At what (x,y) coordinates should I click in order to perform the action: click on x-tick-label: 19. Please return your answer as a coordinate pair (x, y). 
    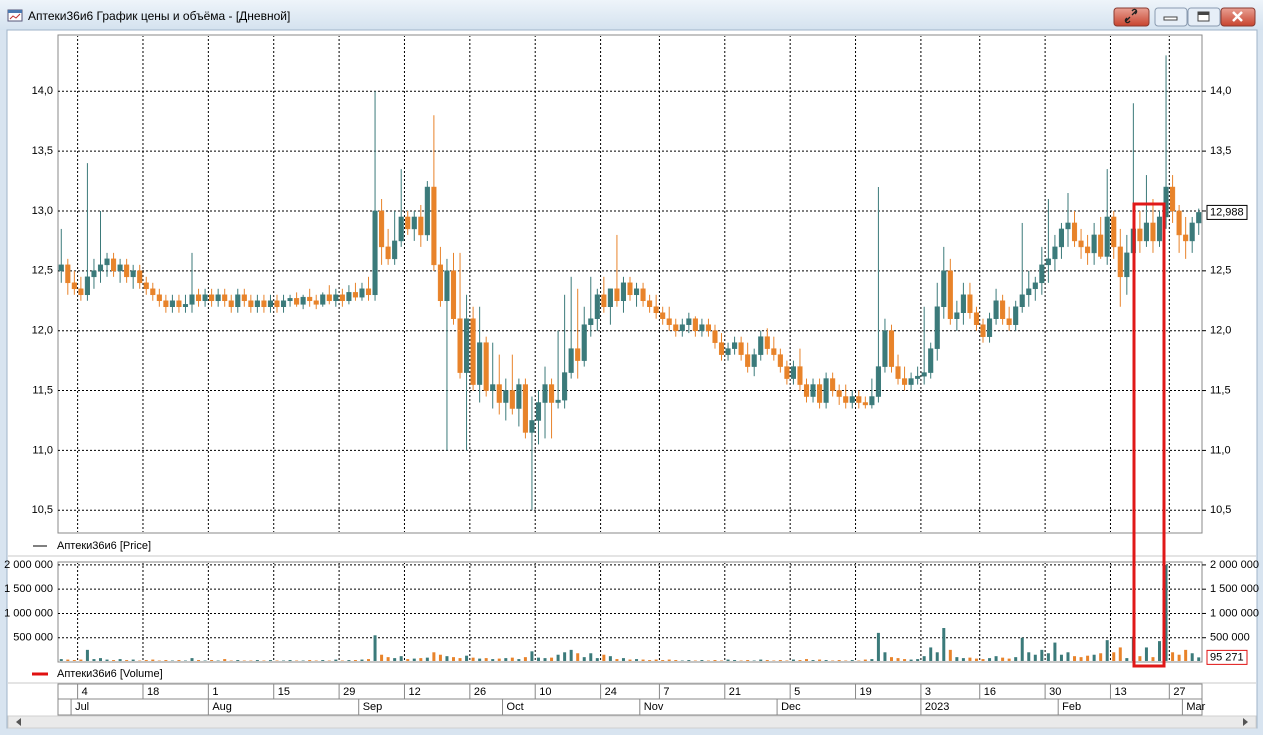
    Looking at the image, I should click on (866, 692).